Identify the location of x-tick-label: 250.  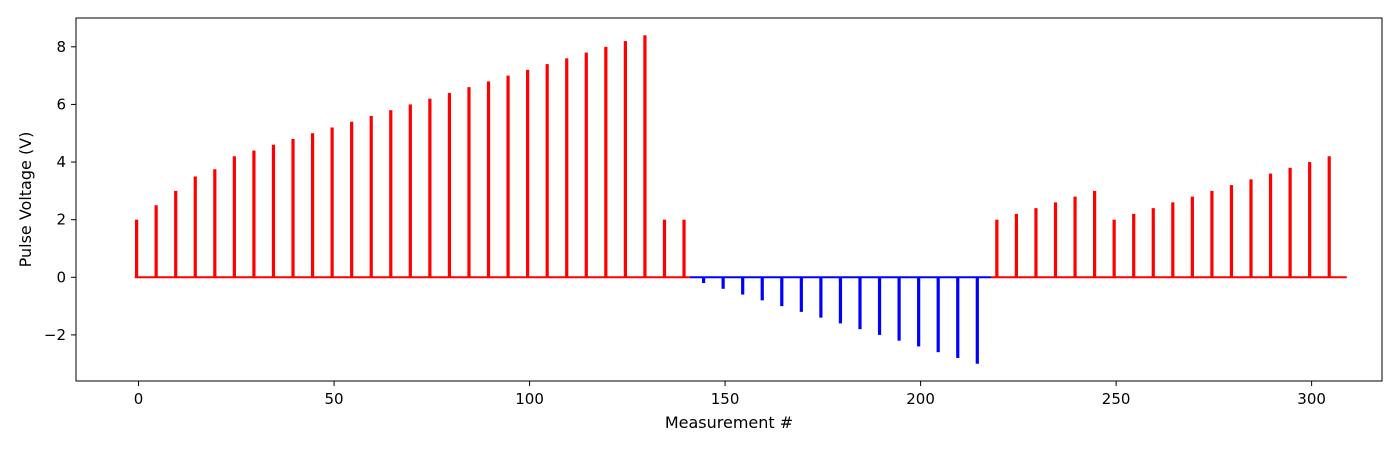
(1116, 399).